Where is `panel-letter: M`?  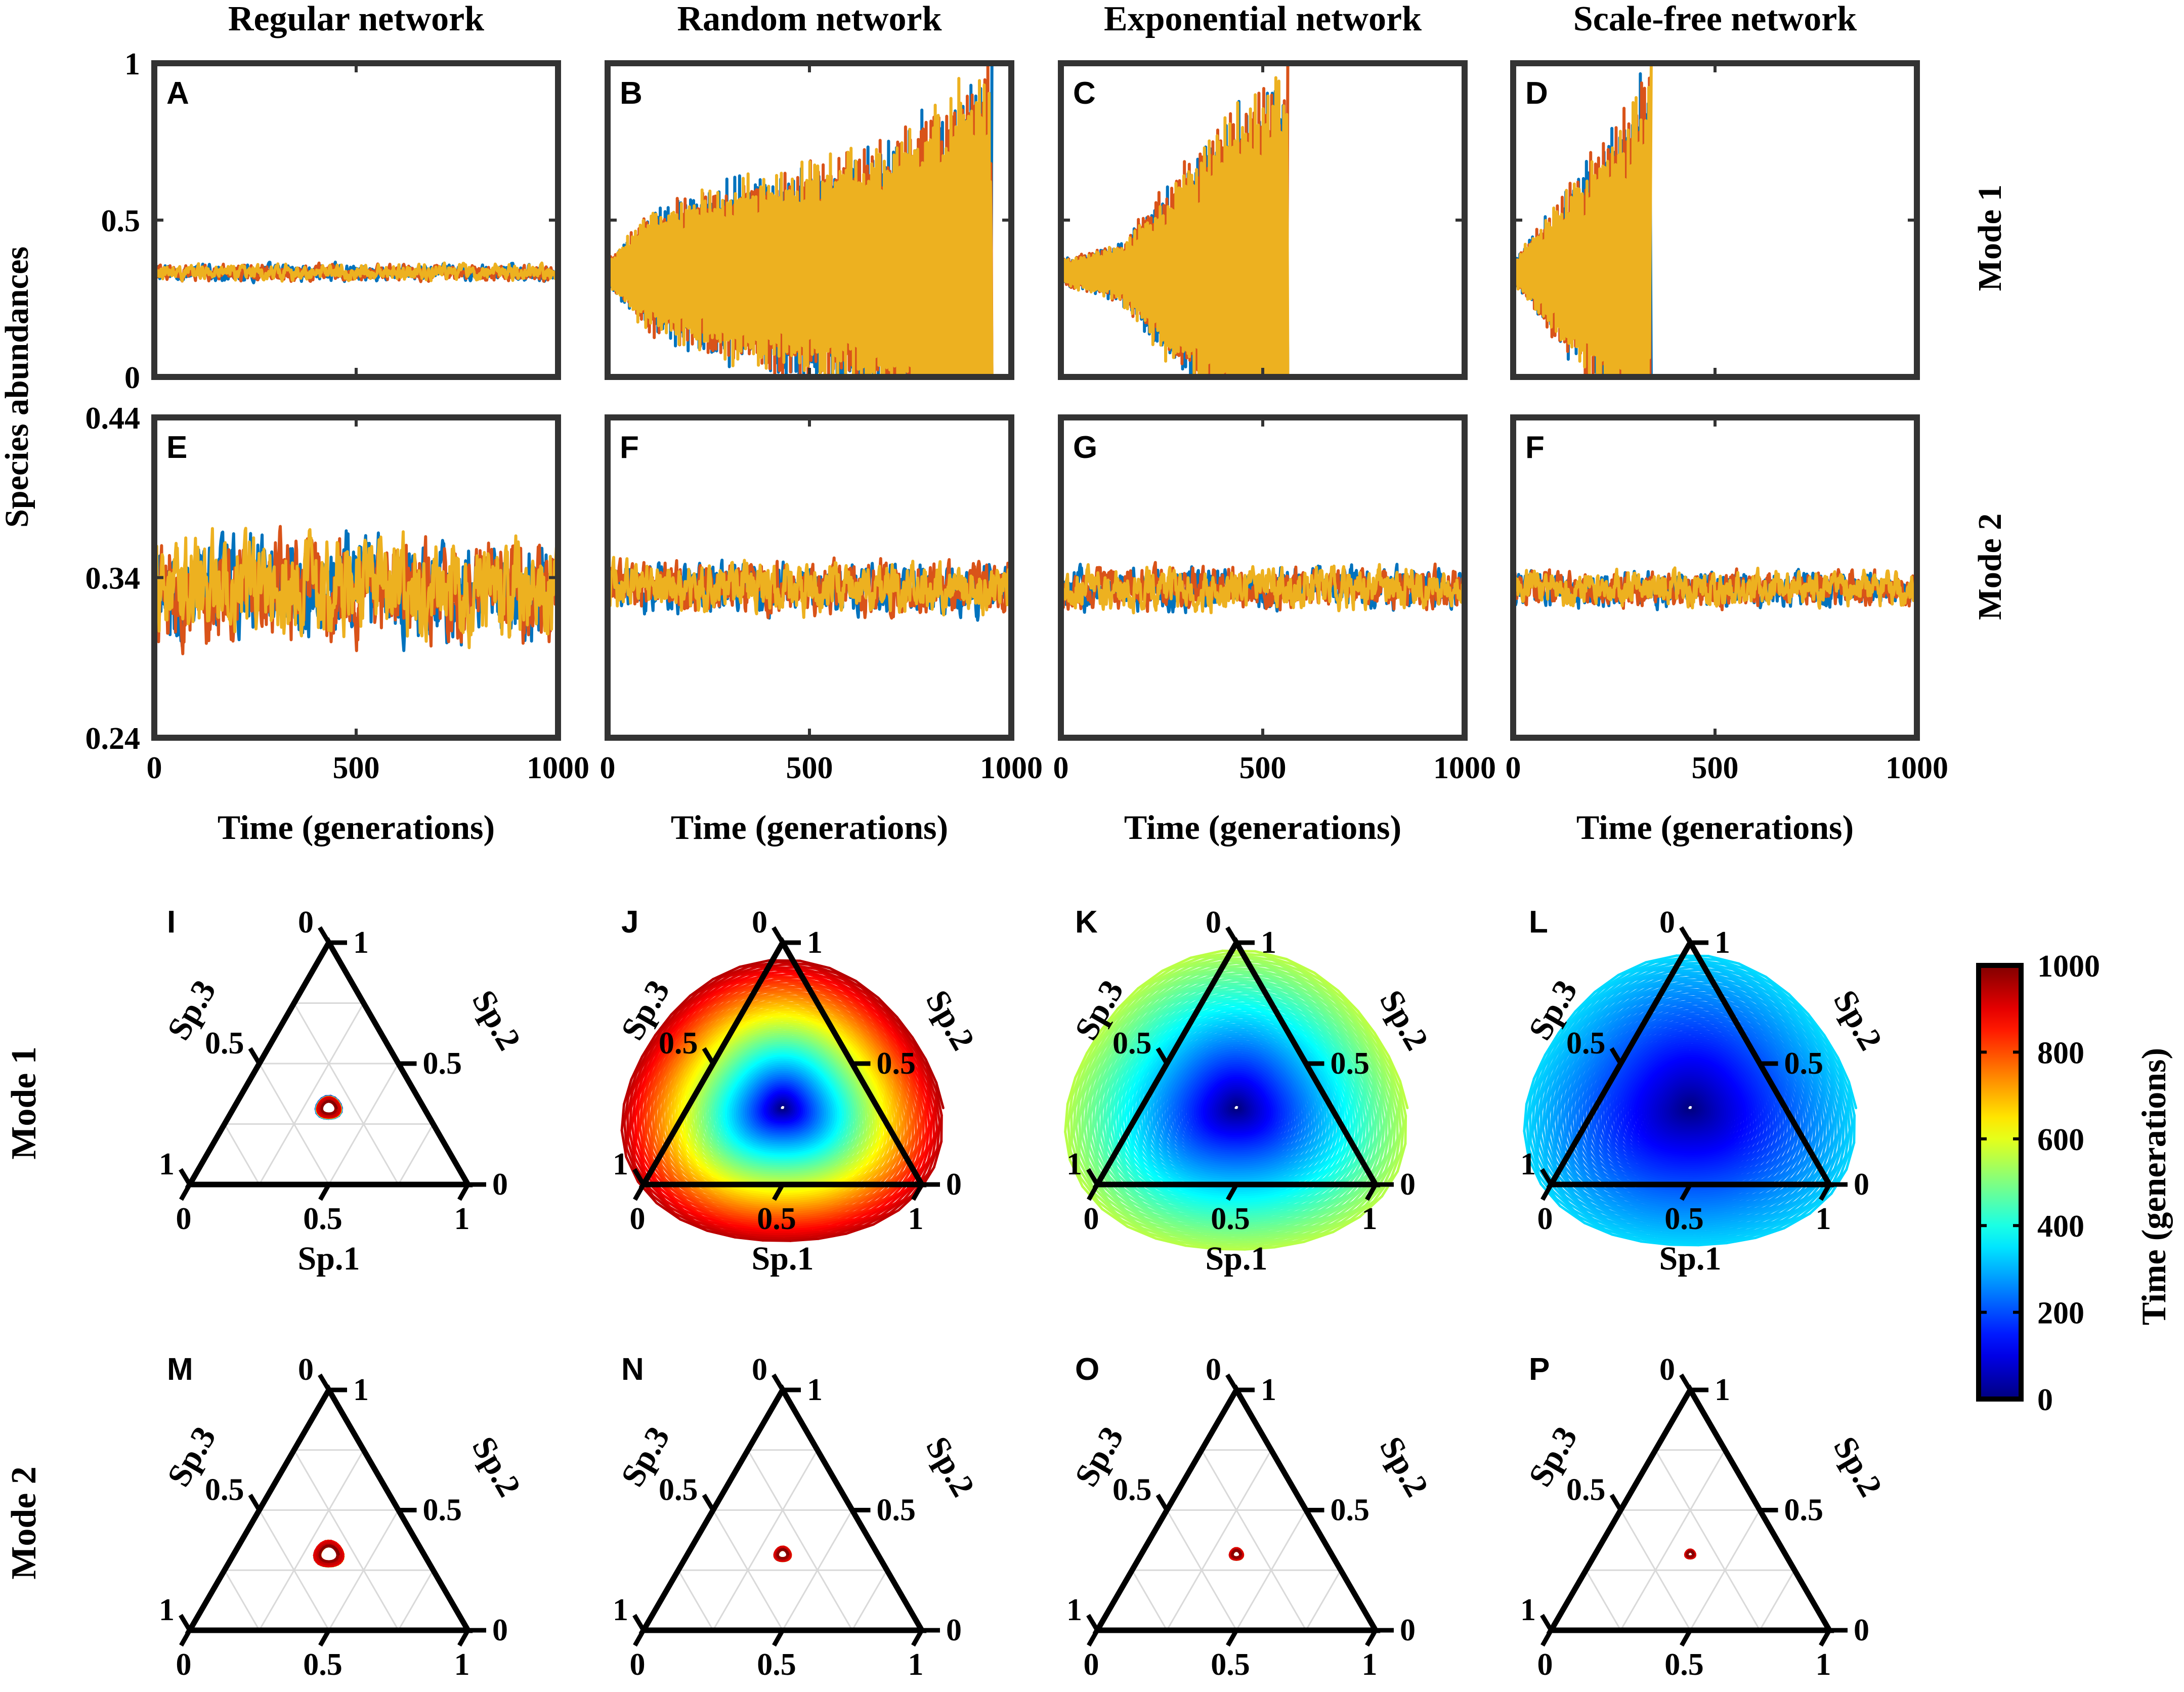
panel-letter: M is located at coordinates (180, 1369).